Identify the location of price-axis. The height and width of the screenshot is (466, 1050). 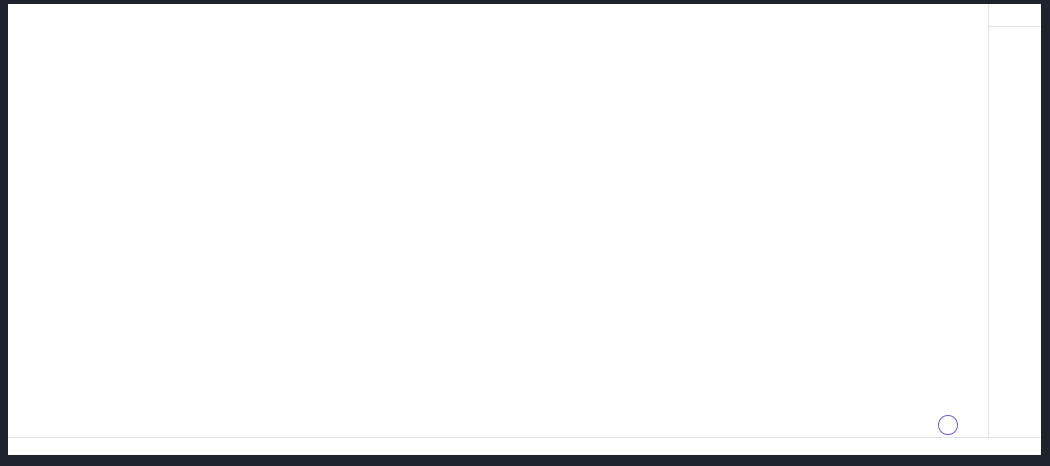
(1015, 220).